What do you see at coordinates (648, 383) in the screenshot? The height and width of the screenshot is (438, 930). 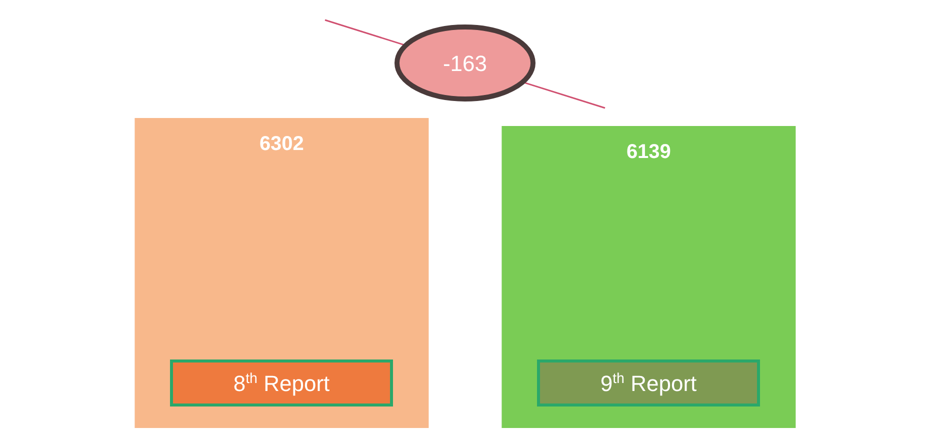 I see `x-tick-label: 9$^{th}$ Report` at bounding box center [648, 383].